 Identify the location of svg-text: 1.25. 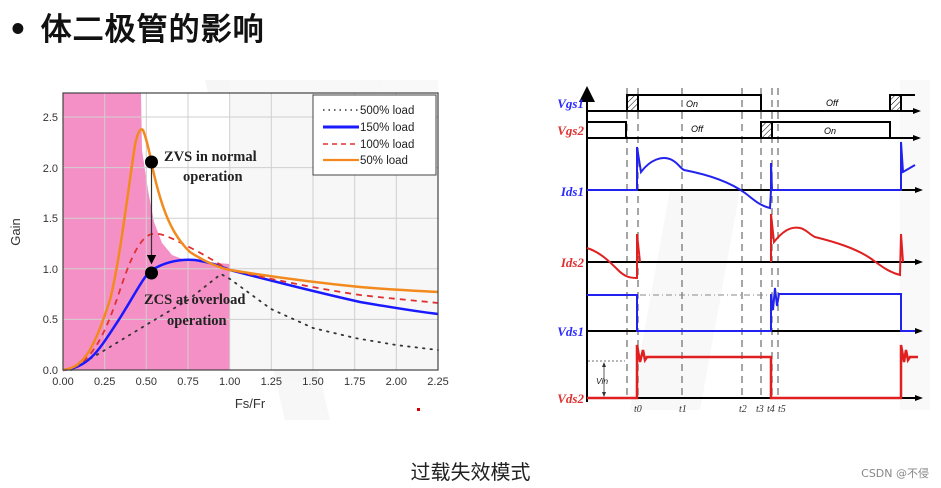
(271, 382).